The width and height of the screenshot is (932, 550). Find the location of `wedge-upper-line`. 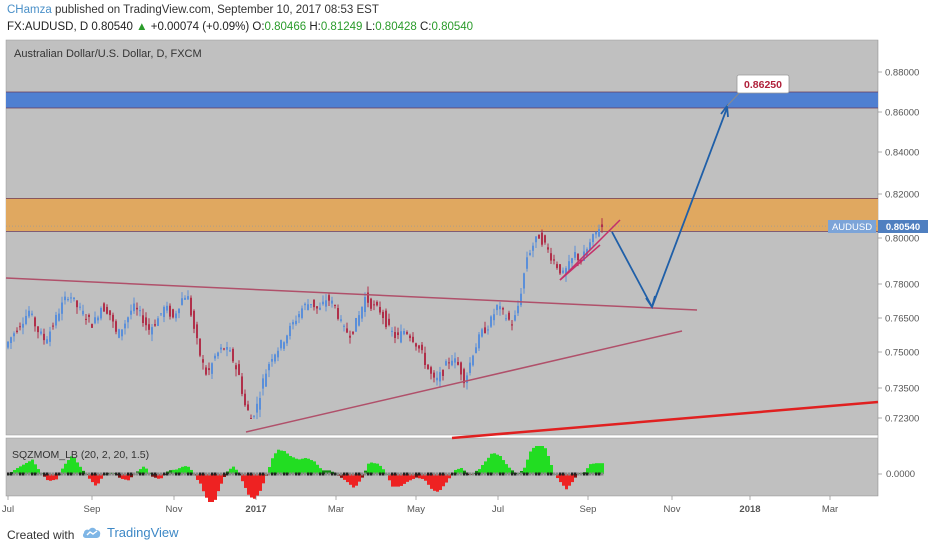

wedge-upper-line is located at coordinates (590, 250).